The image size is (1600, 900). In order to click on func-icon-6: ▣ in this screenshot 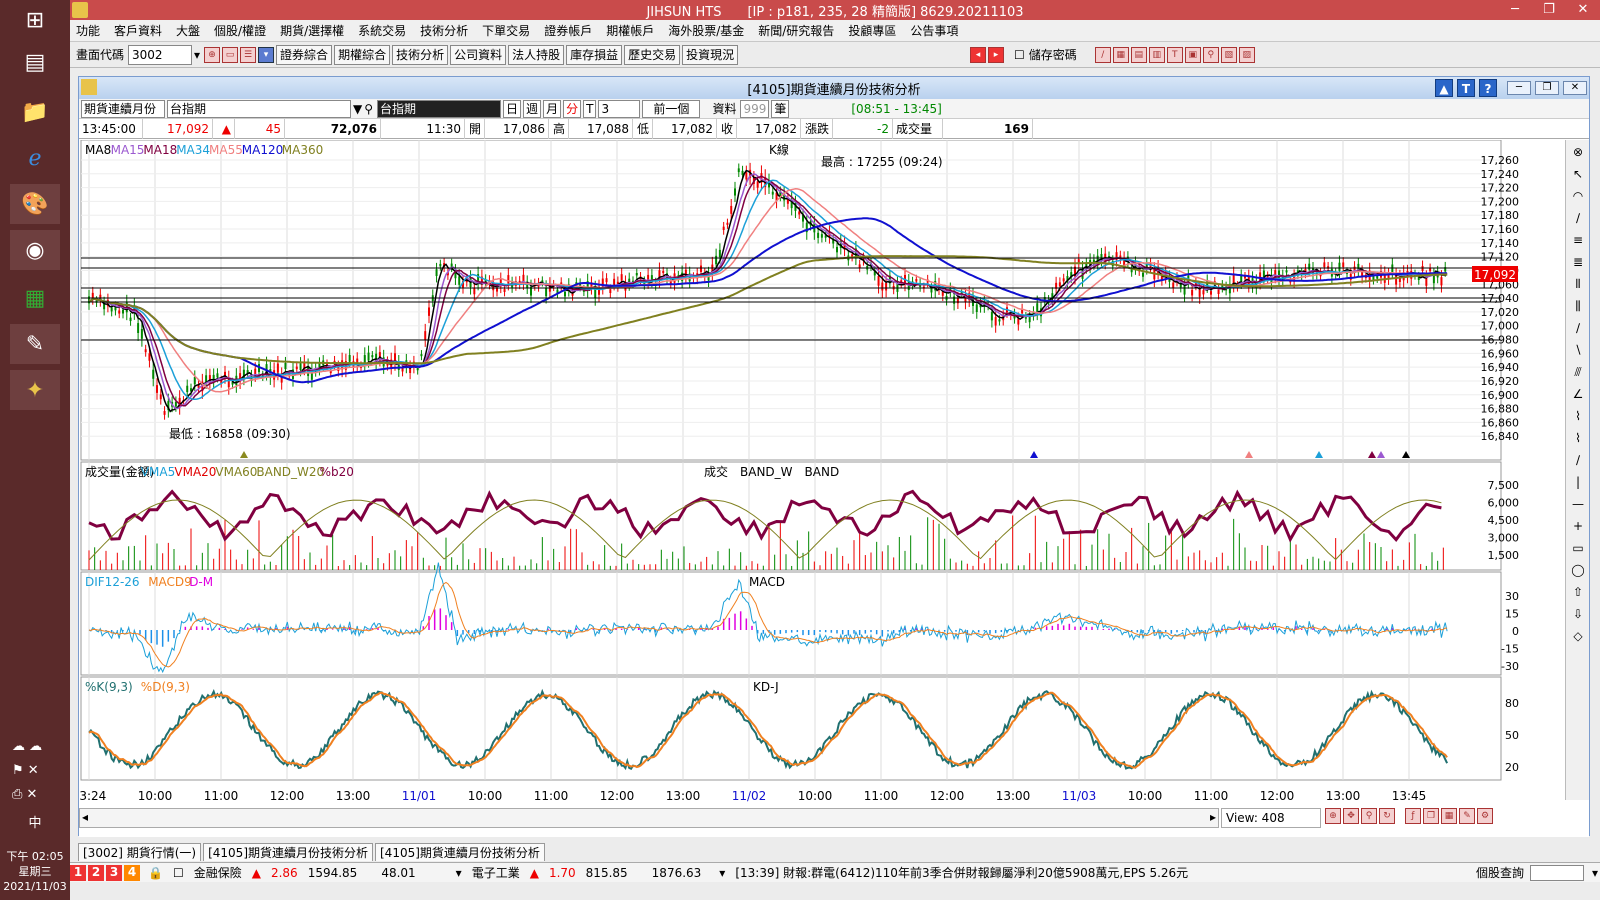, I will do `click(1192, 54)`.